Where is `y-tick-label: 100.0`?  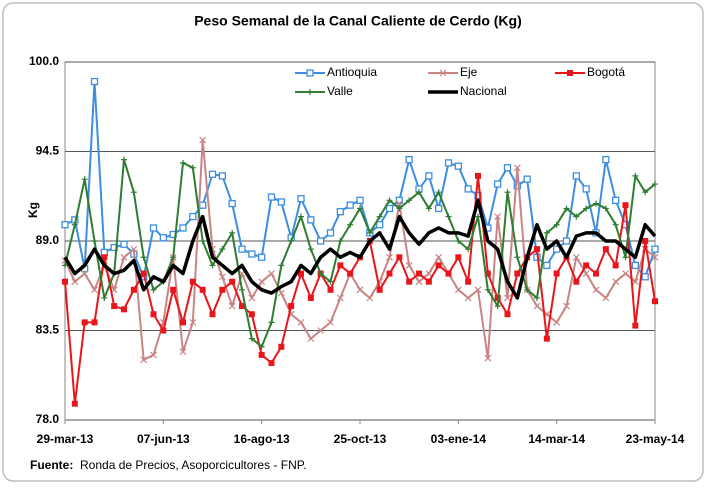
y-tick-label: 100.0 is located at coordinates (44, 61).